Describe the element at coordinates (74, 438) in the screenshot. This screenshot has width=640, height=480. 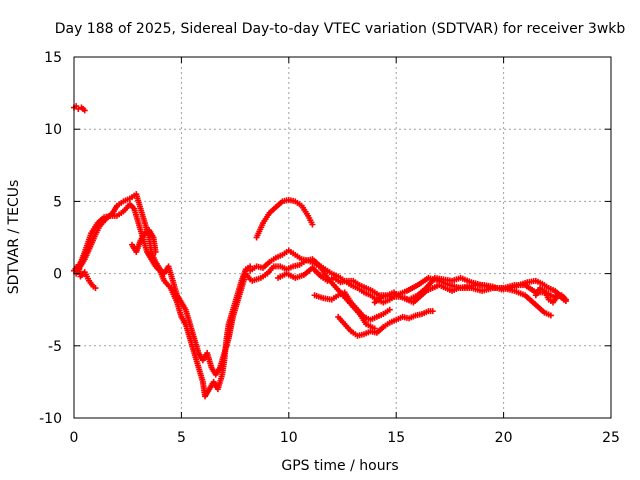
I see `x-tick-label: 0` at that location.